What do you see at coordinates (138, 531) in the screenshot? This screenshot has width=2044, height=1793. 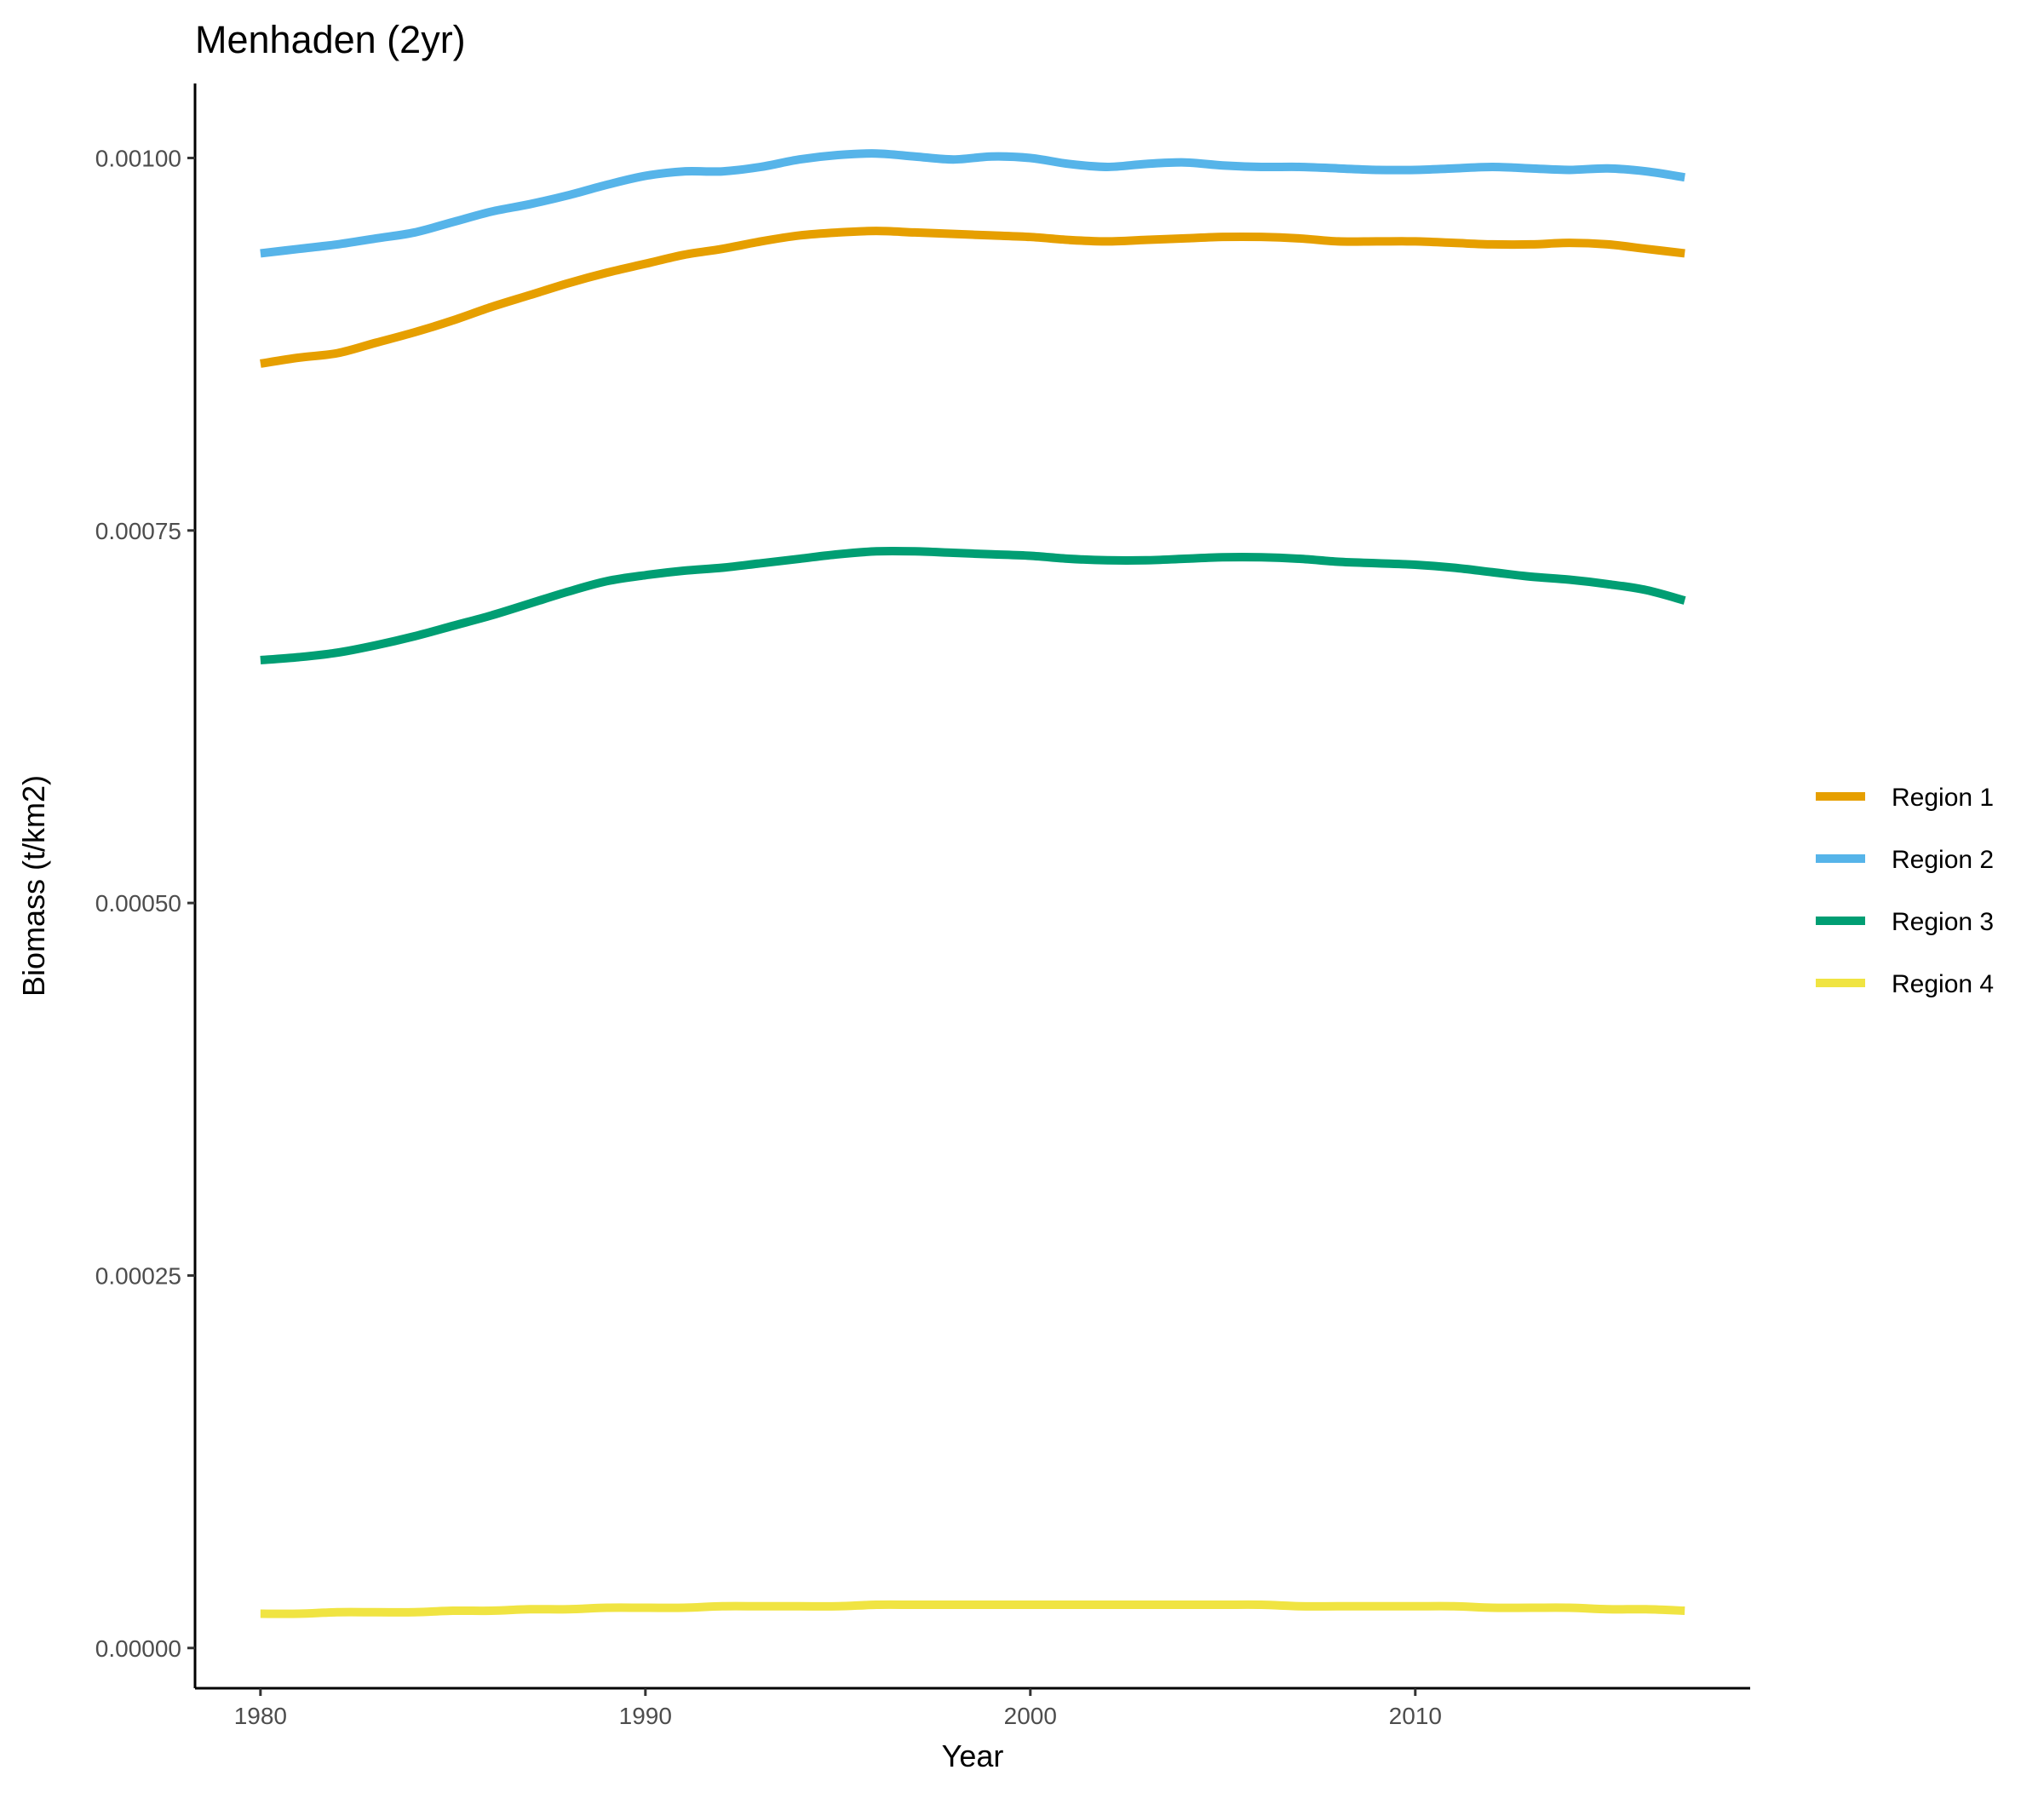 I see `y-tick-label: 0.00075` at bounding box center [138, 531].